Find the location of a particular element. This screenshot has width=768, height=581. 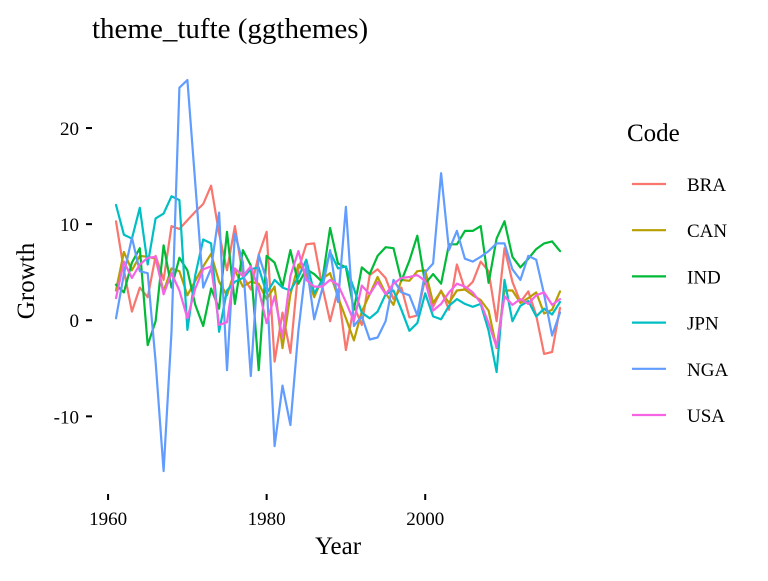

legend-label-usa: USA is located at coordinates (706, 416).